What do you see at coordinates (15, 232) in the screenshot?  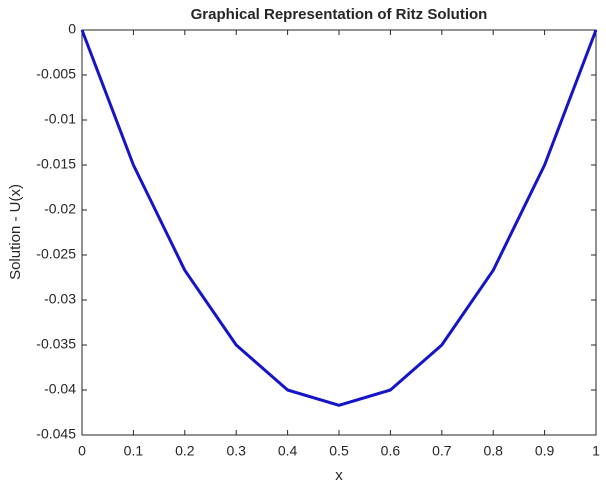 I see `y-axis-label: Solution - U(x)` at bounding box center [15, 232].